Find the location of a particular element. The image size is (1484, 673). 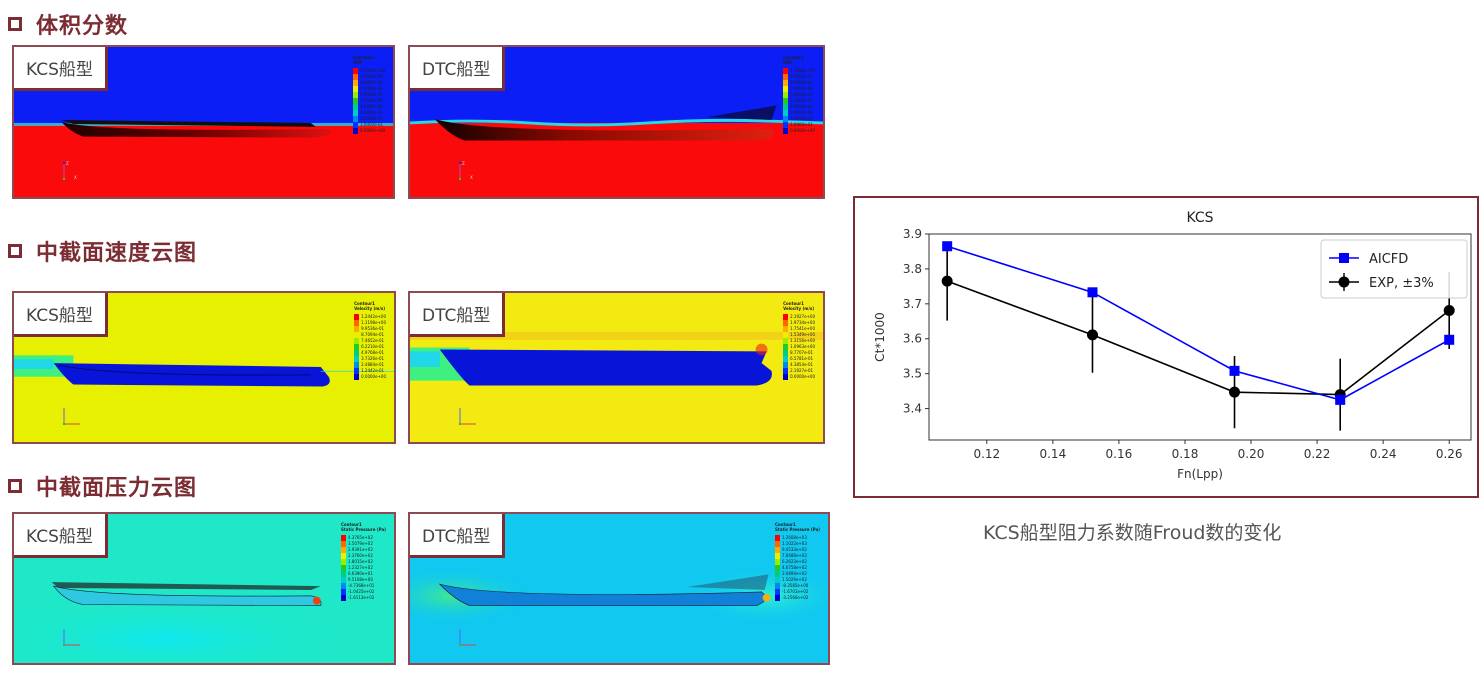

panel-label: KCS船型 is located at coordinates (61, 536).